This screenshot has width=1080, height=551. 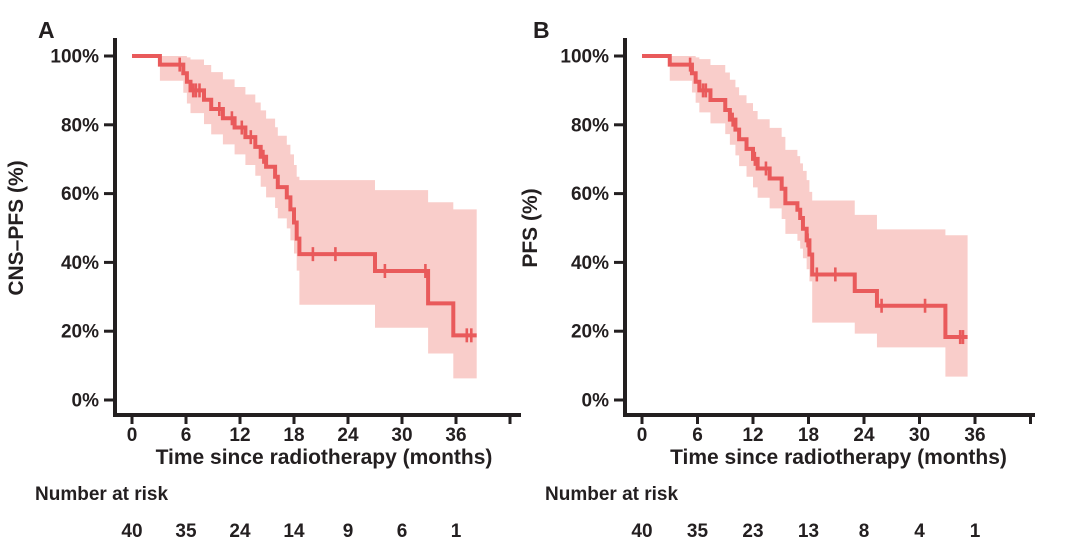 I want to click on number-at-risk-value: 8, so click(x=864, y=531).